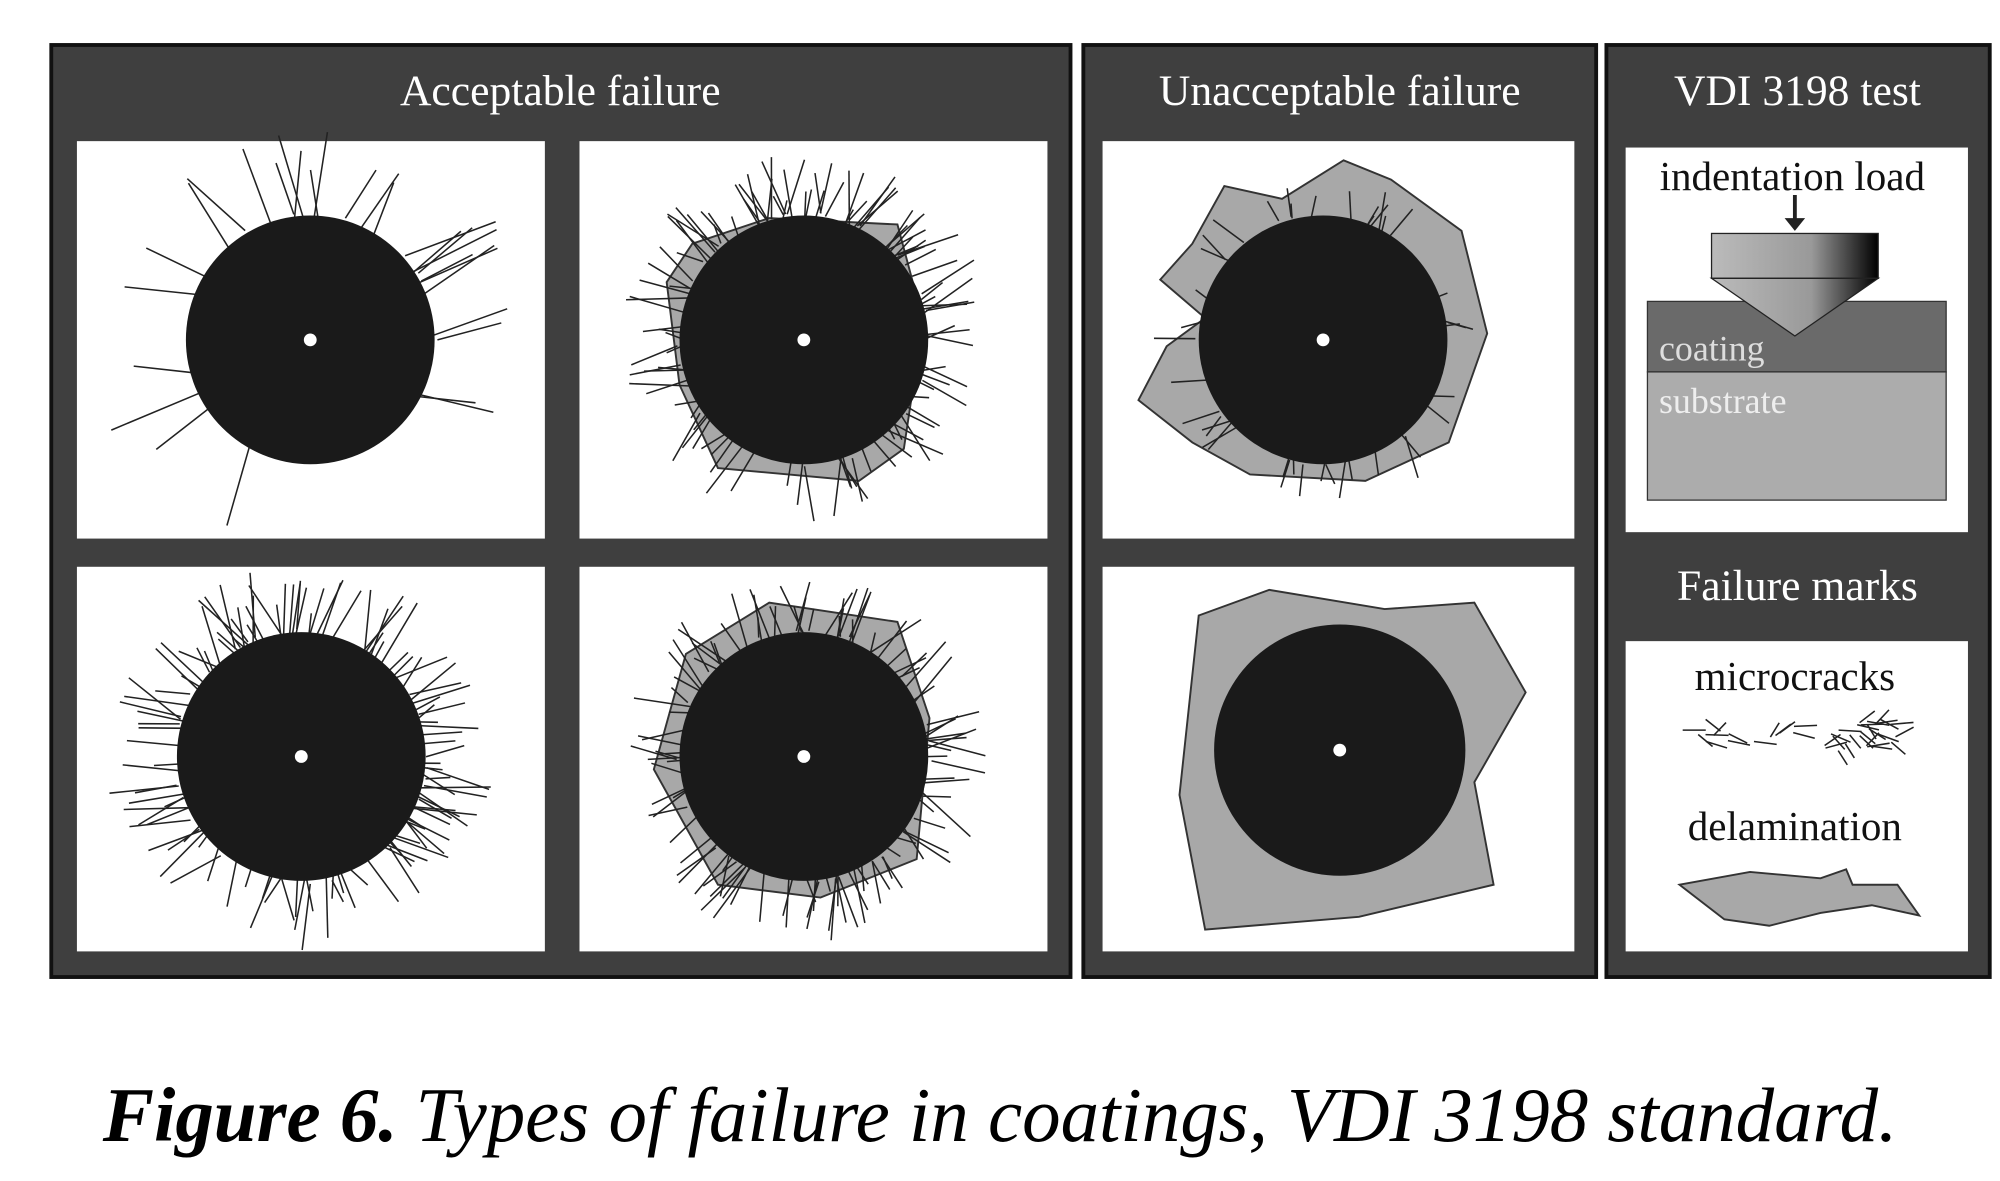 Image resolution: width=2000 pixels, height=1181 pixels. Describe the element at coordinates (560, 91) in the screenshot. I see `panel-title: Acceptable failure` at that location.